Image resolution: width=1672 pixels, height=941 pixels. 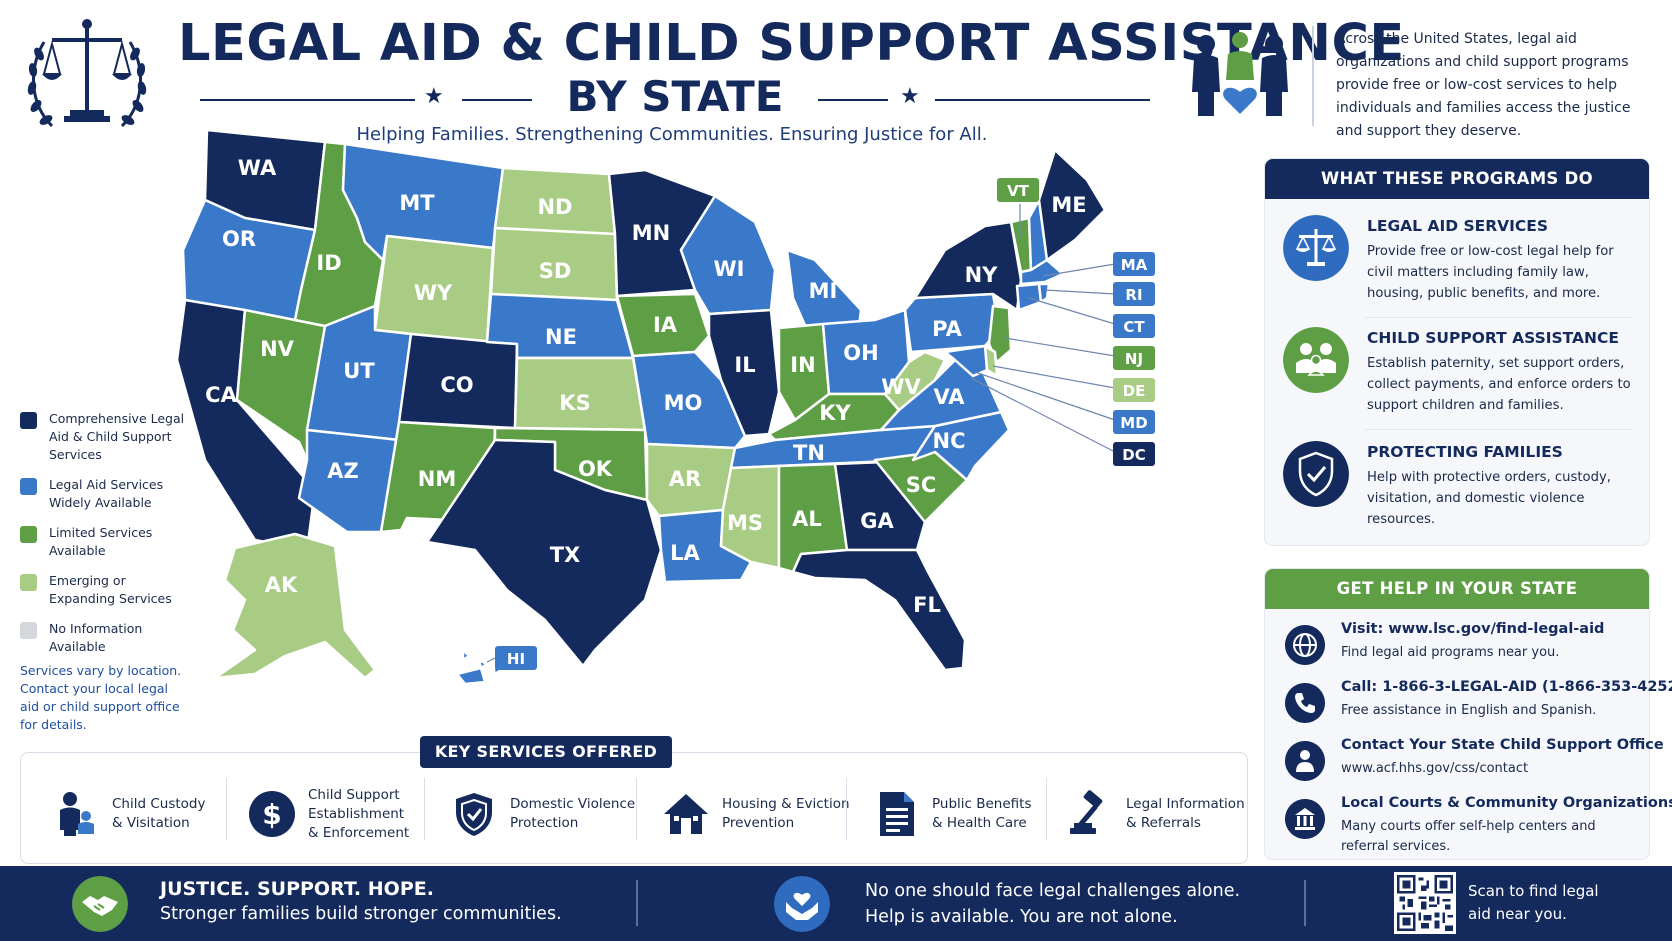 I want to click on state-AK, so click(x=295, y=606).